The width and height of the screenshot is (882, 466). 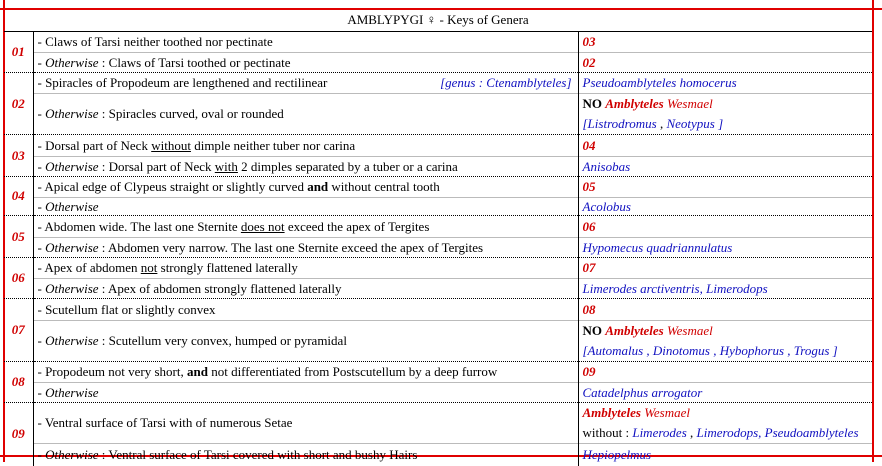 I want to click on text-segment: : Dorsal part of Neck, so click(x=156, y=166).